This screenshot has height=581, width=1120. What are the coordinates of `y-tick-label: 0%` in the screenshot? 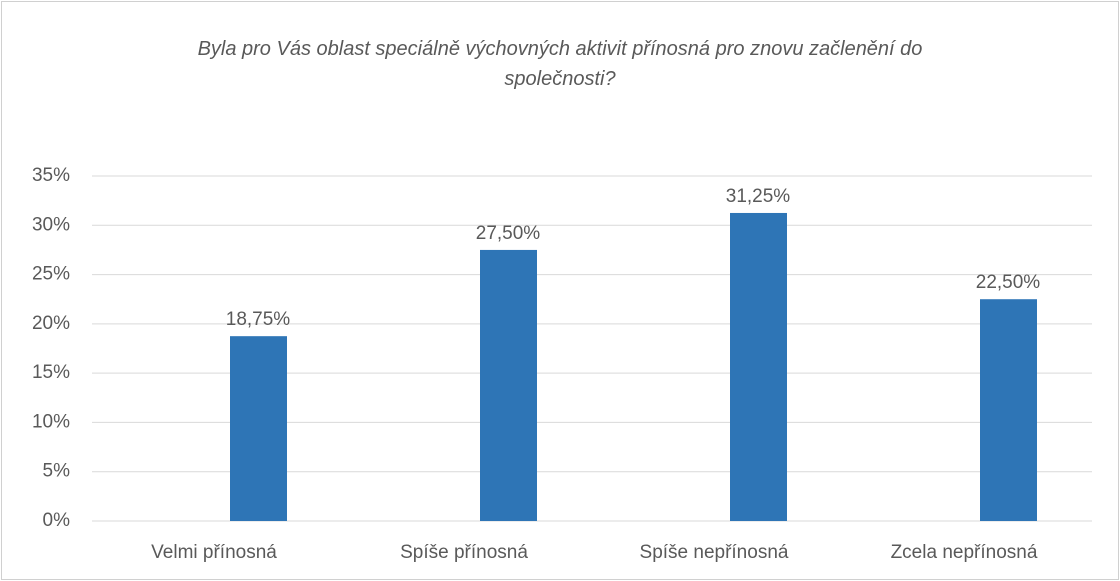 It's located at (57, 520).